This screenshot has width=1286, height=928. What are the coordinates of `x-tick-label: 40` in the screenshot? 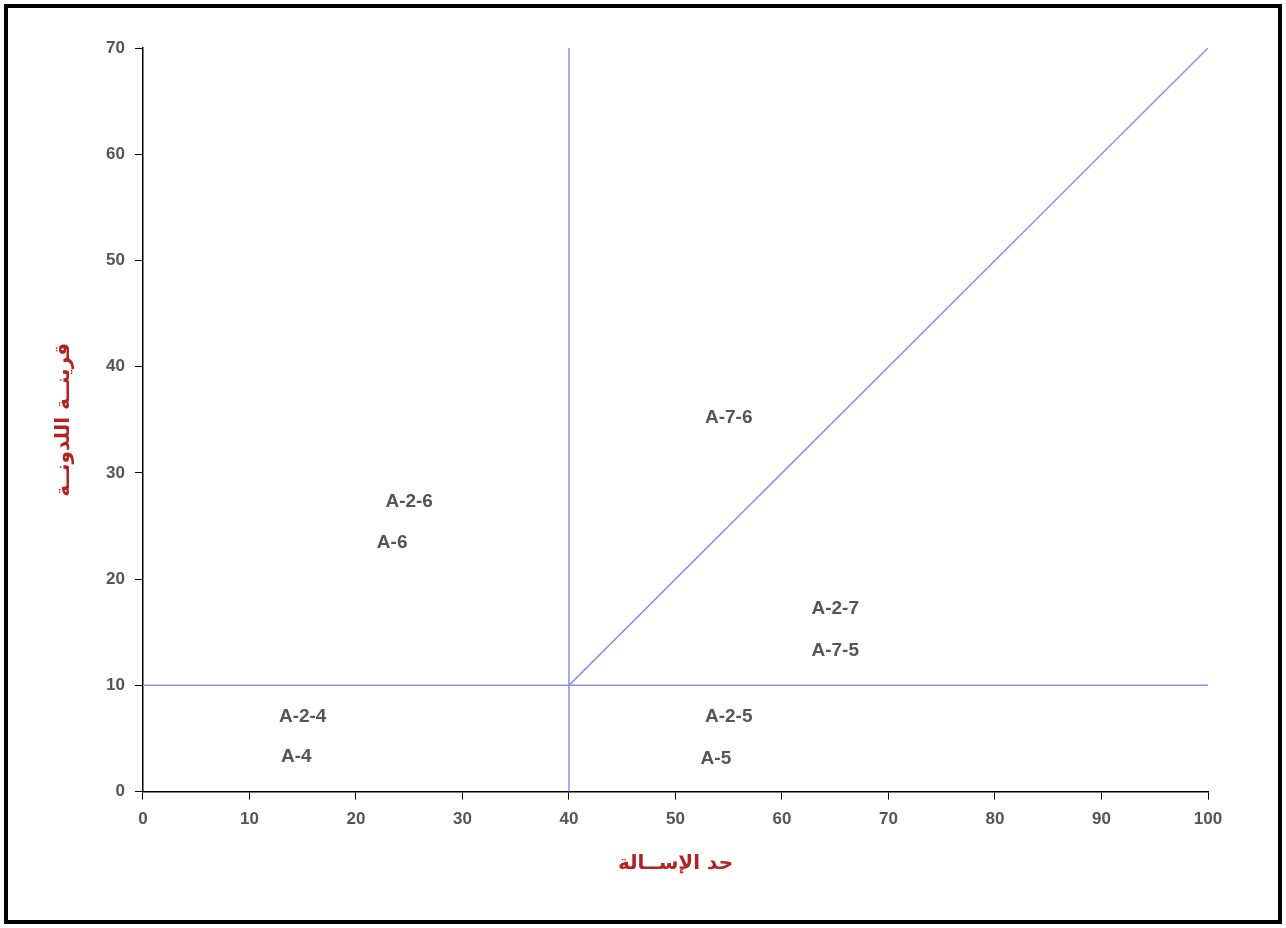 It's located at (569, 819).